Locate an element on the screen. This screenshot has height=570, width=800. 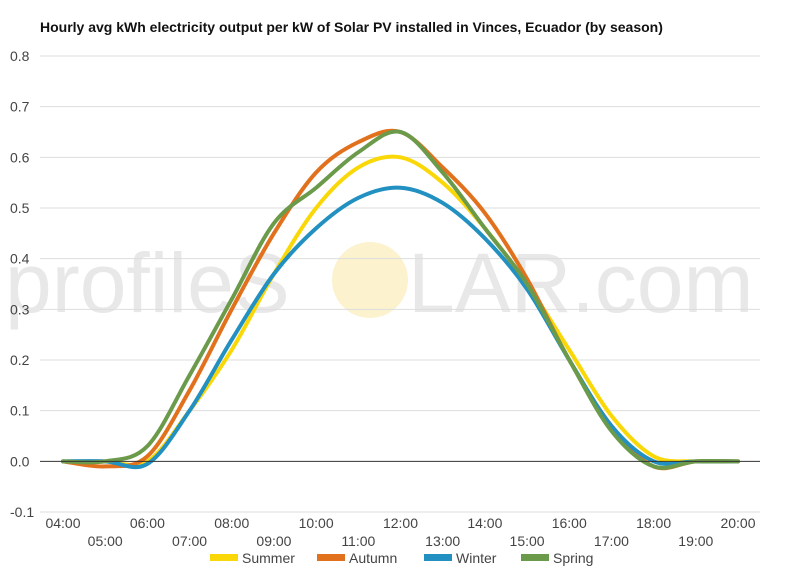
legend-swatch-spring is located at coordinates (535, 557).